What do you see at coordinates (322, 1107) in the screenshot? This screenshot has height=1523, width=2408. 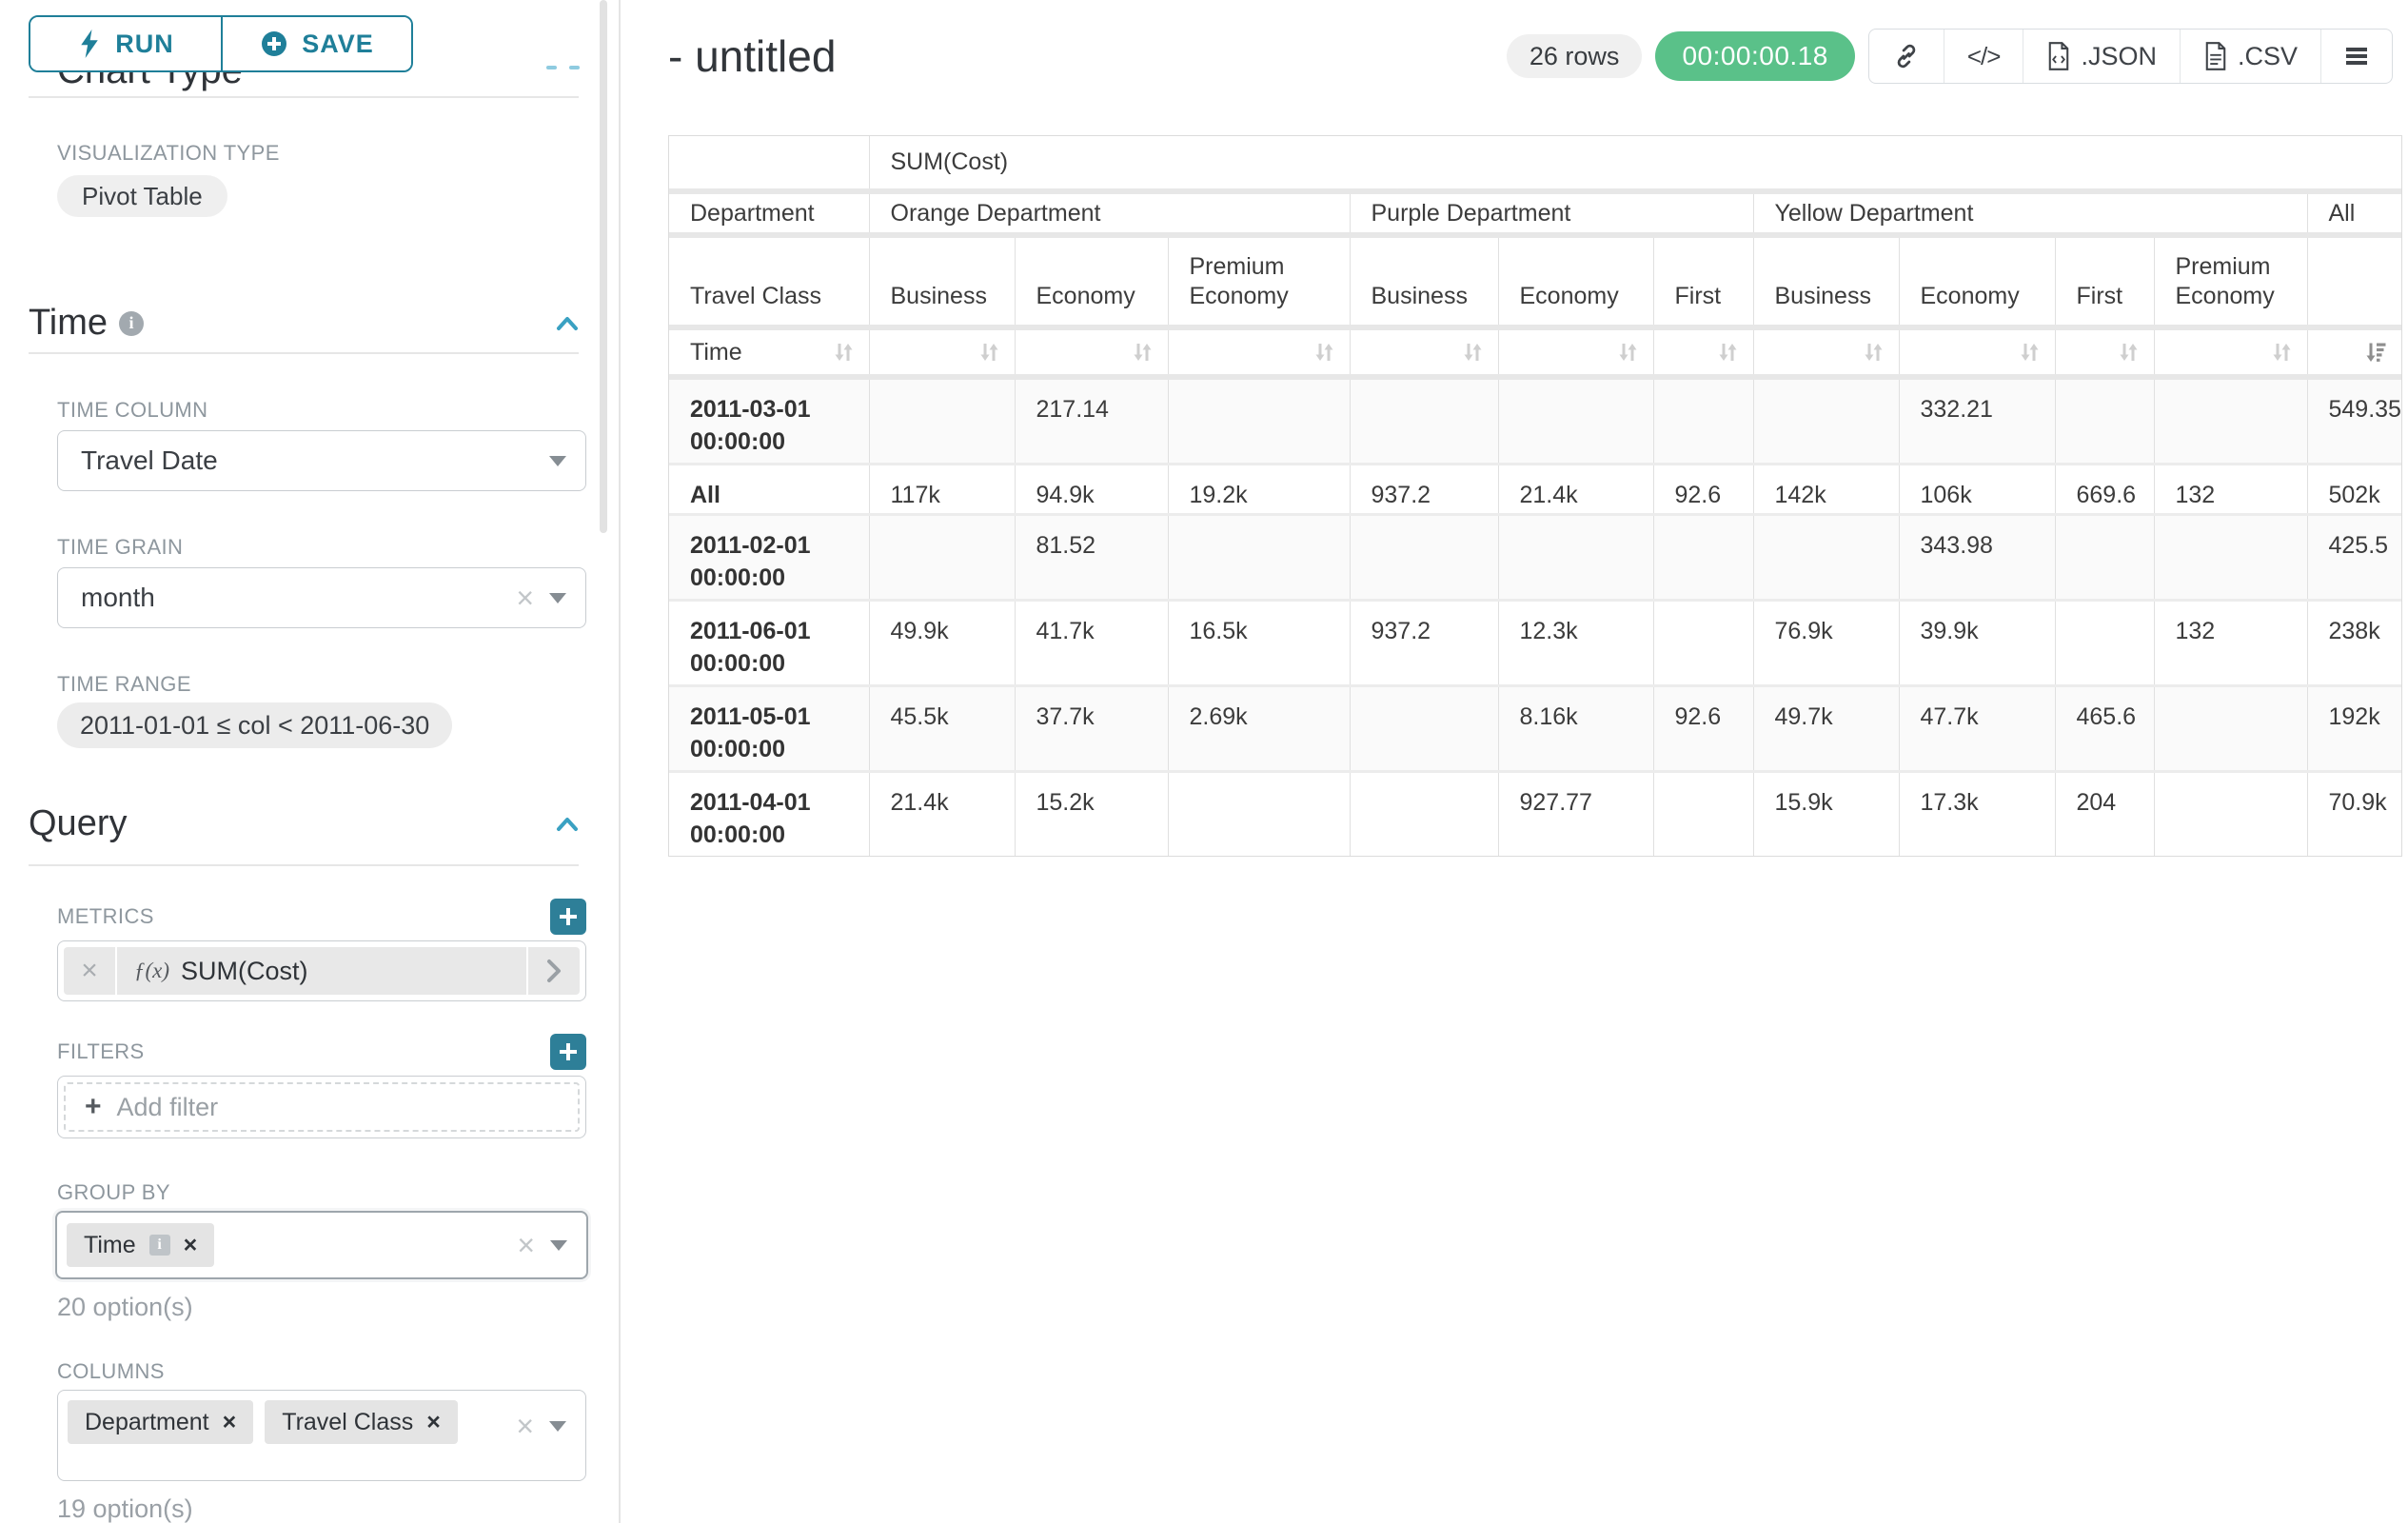 I see `add-filter-dropzone: + Add filter` at bounding box center [322, 1107].